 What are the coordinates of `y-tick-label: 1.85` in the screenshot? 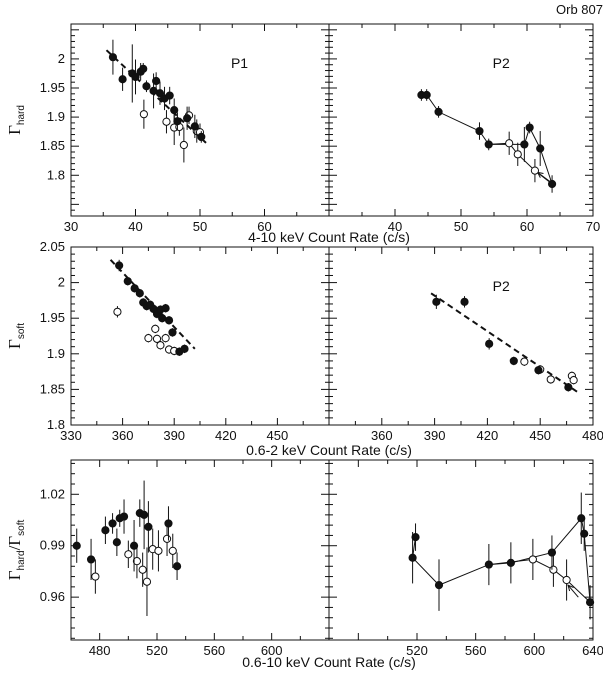 It's located at (52, 388).